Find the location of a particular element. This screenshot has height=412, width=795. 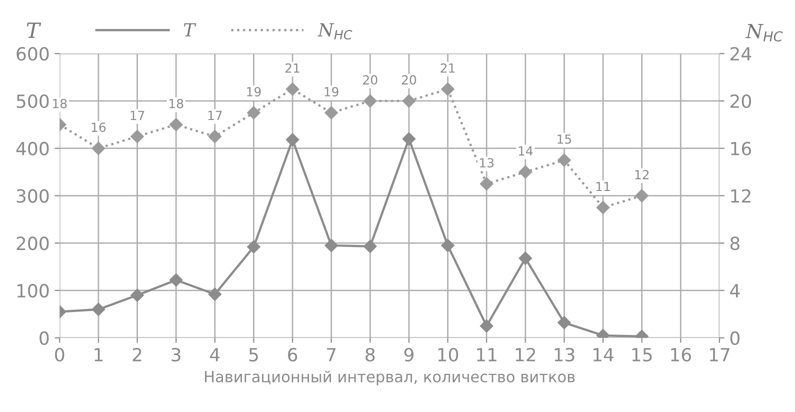

y2-tick-label: 8 is located at coordinates (735, 243).